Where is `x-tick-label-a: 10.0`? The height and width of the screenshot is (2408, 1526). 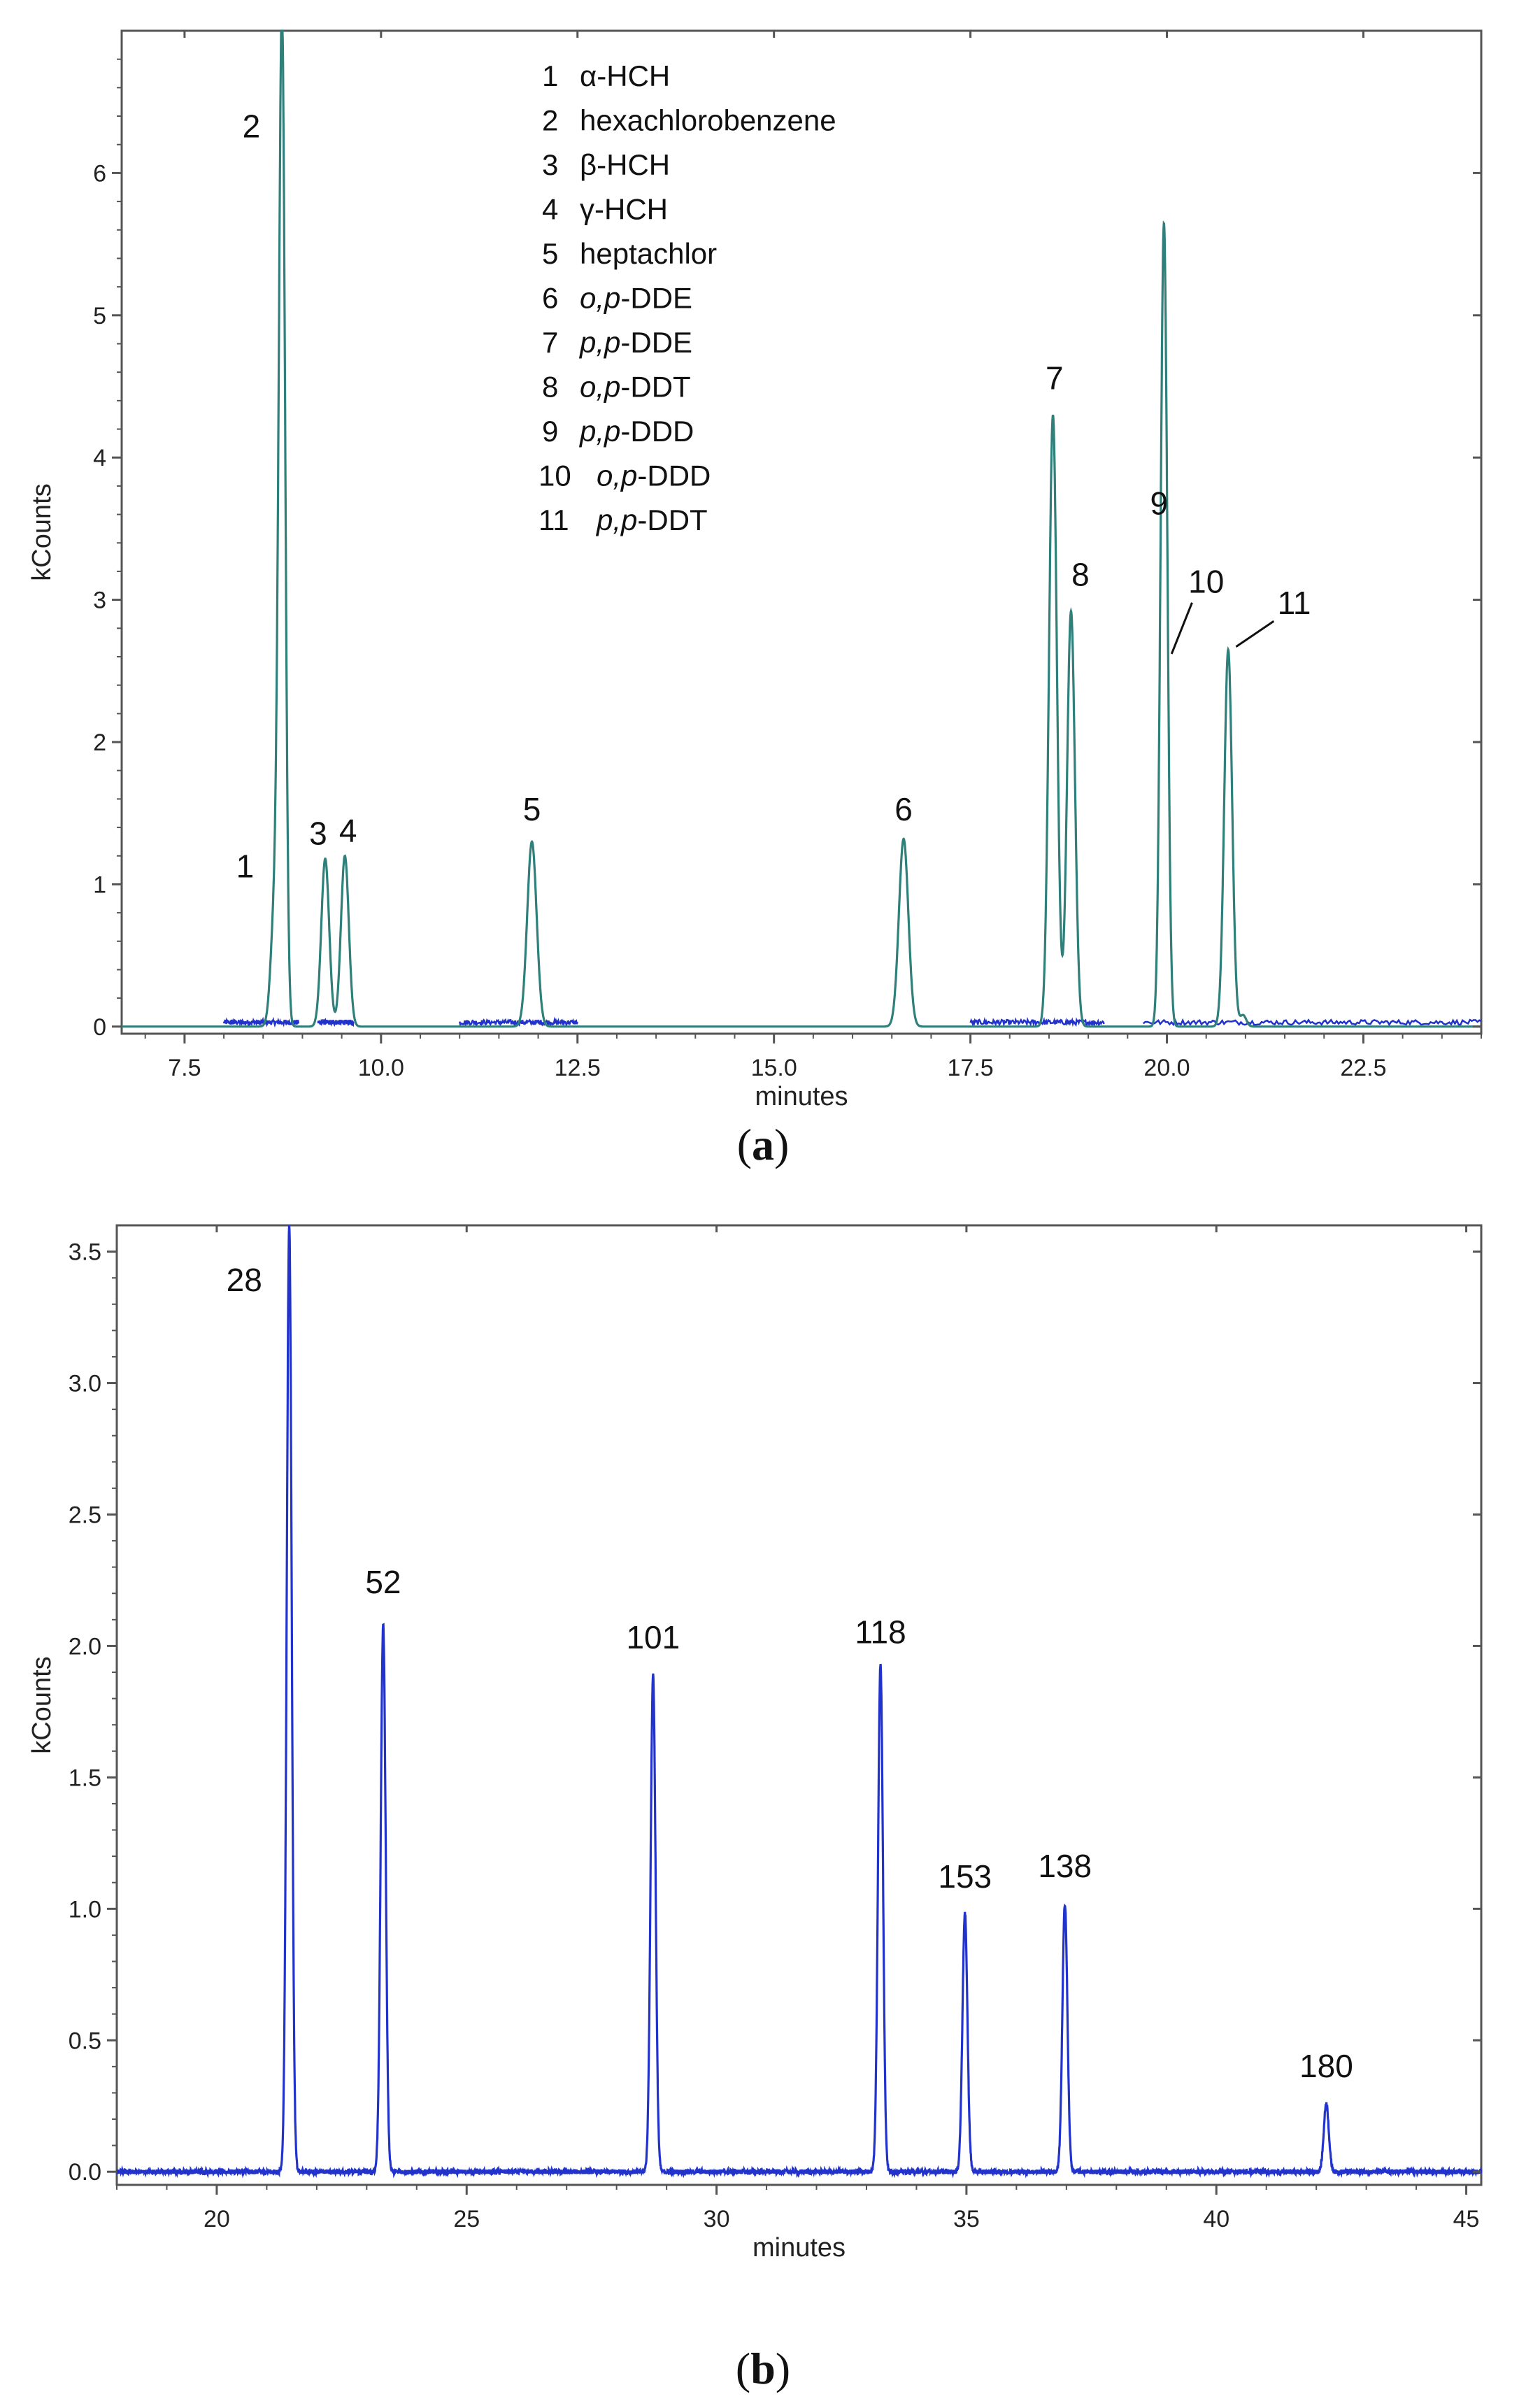 x-tick-label-a: 10.0 is located at coordinates (381, 1068).